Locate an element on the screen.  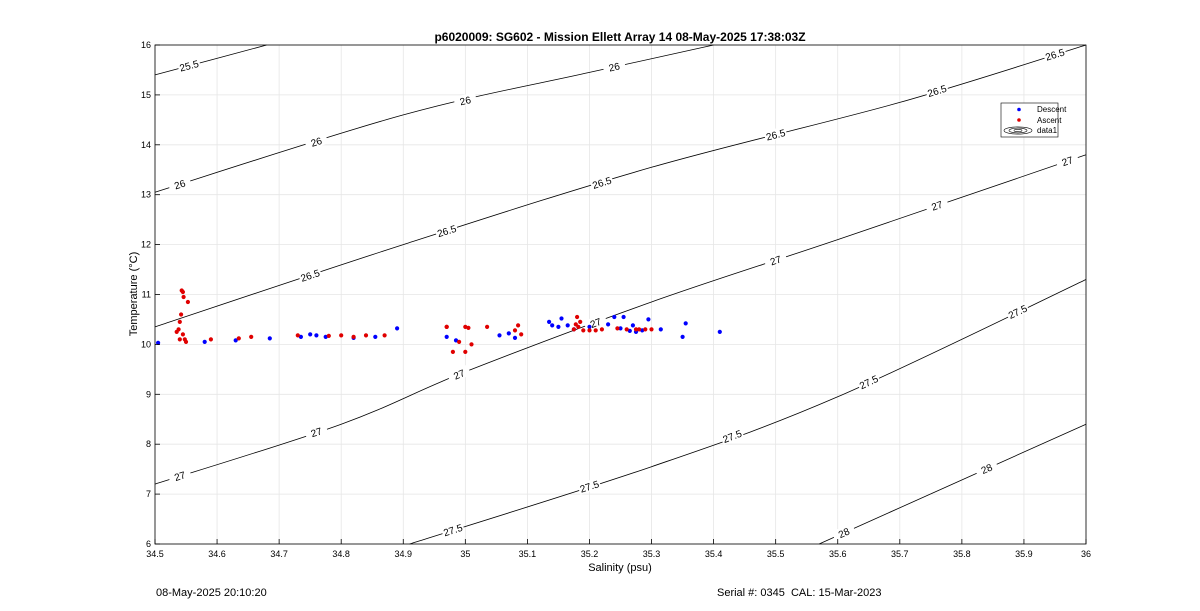
x-tick-label: 35.4 is located at coordinates (714, 554).